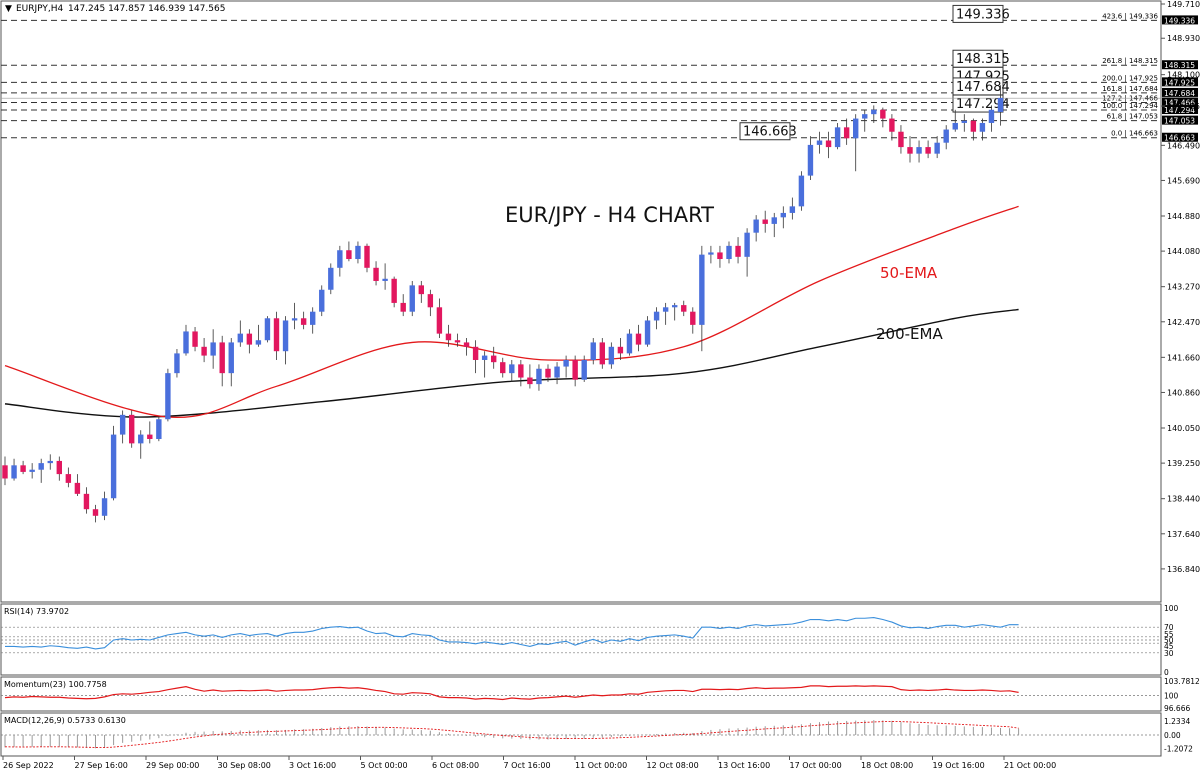 The image size is (1200, 772). Describe the element at coordinates (527, 765) in the screenshot. I see `time-tick-label: 7 Oct 16:00` at that location.